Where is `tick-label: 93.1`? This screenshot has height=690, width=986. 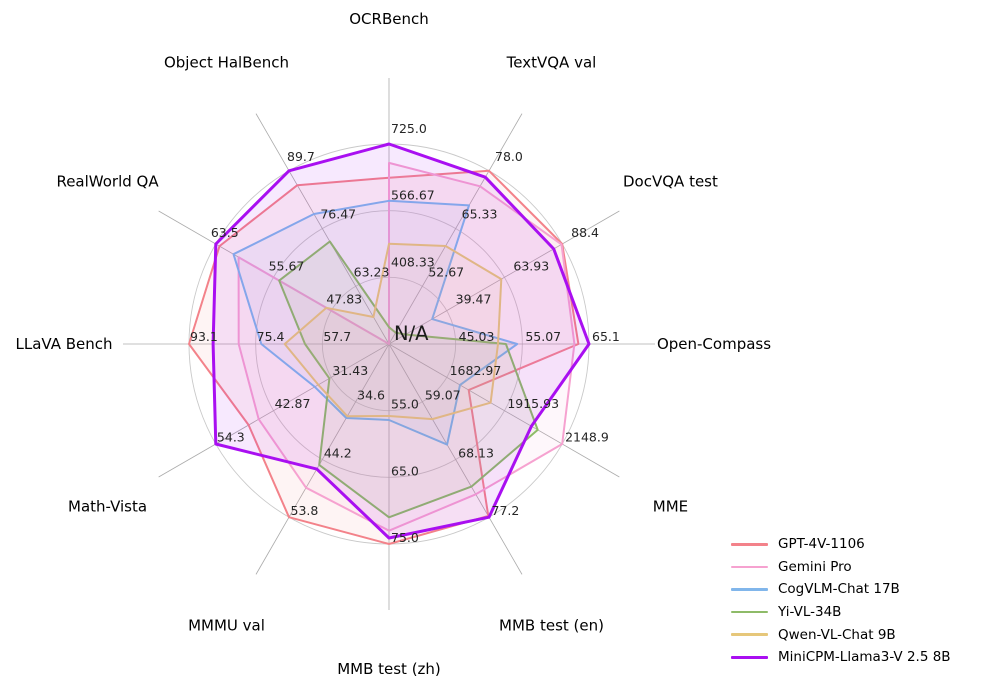
tick-label: 93.1 is located at coordinates (204, 336).